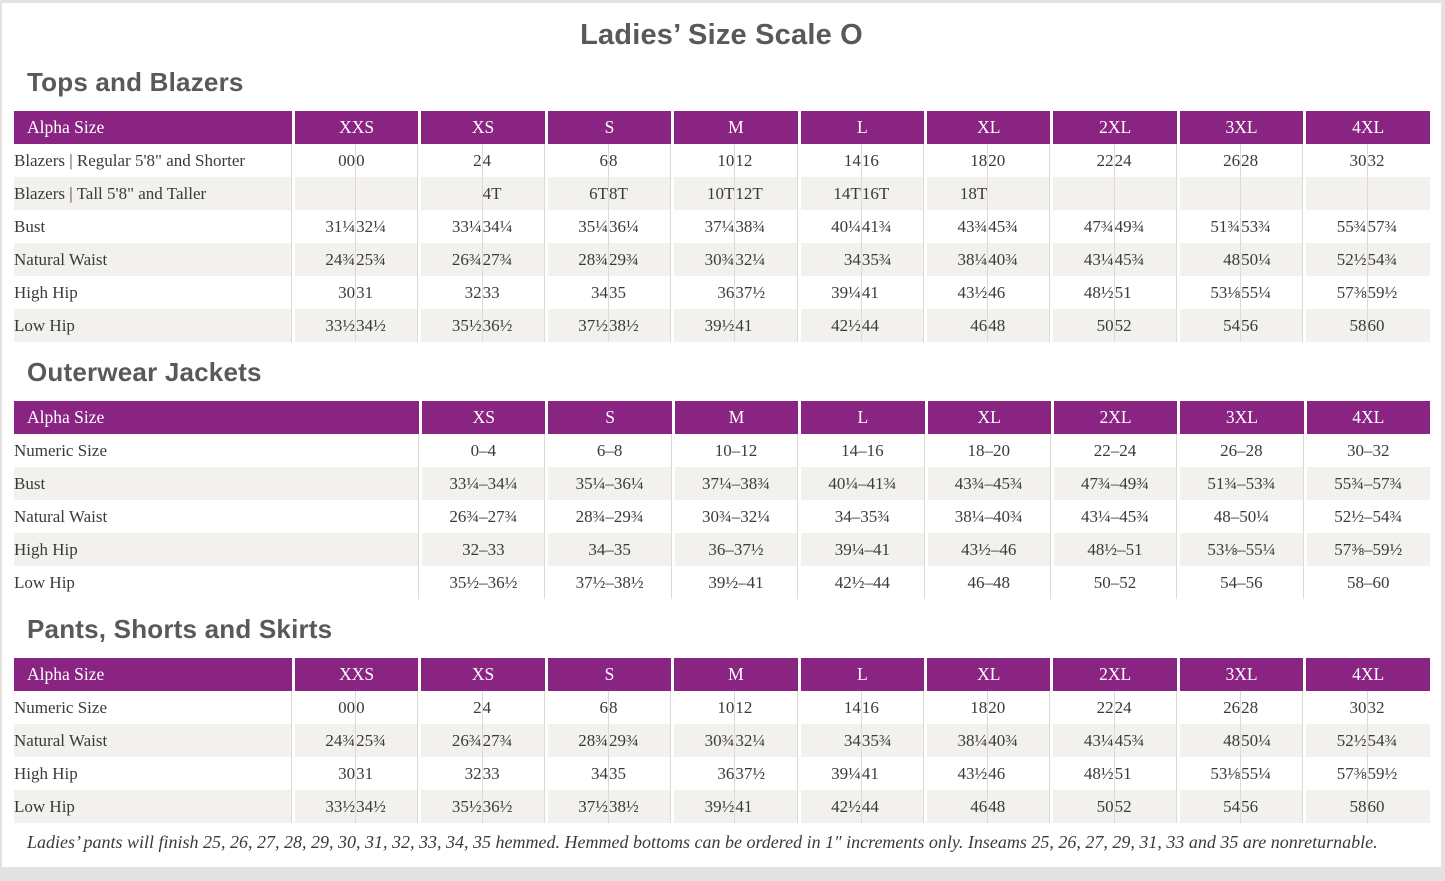 The image size is (1445, 881). I want to click on value-cell: 46, so click(956, 806).